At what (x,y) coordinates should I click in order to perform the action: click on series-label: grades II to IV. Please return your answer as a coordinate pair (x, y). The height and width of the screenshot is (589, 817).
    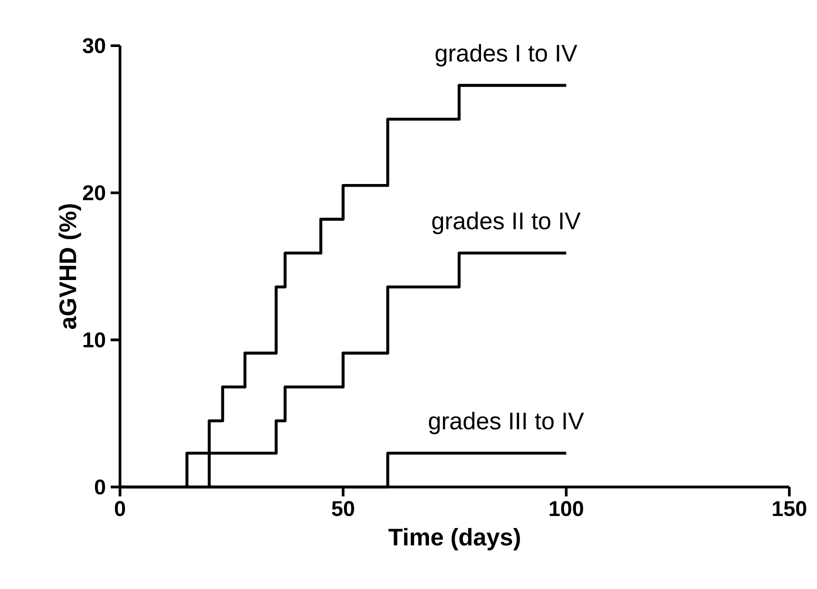
    Looking at the image, I should click on (506, 223).